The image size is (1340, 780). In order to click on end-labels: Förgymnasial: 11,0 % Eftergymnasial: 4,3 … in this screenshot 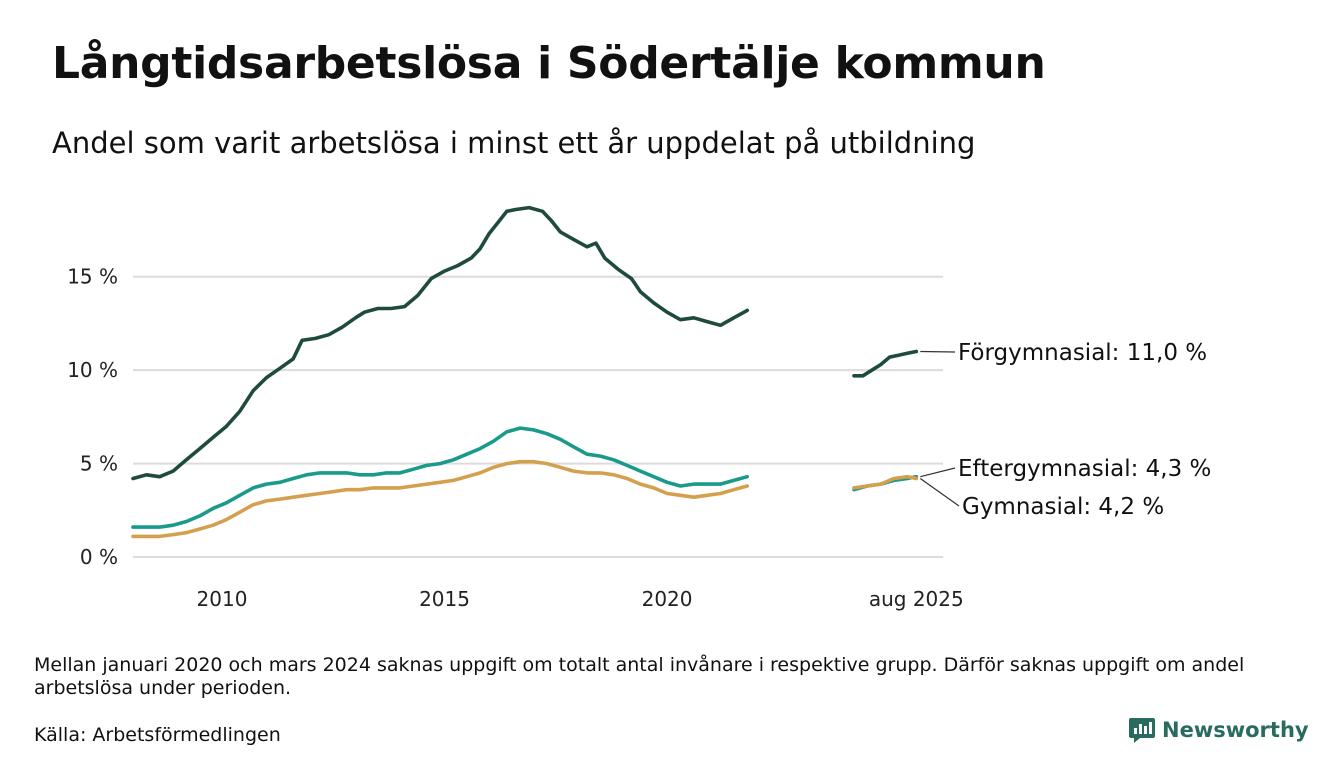, I will do `click(1065, 430)`.